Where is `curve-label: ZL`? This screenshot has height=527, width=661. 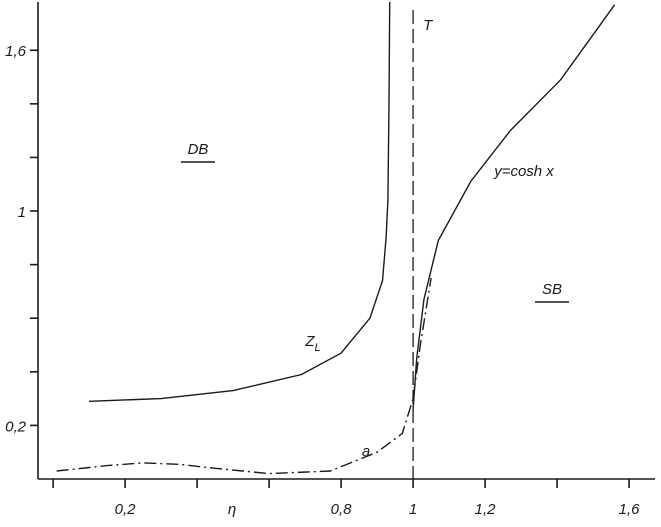 curve-label: ZL is located at coordinates (312, 343).